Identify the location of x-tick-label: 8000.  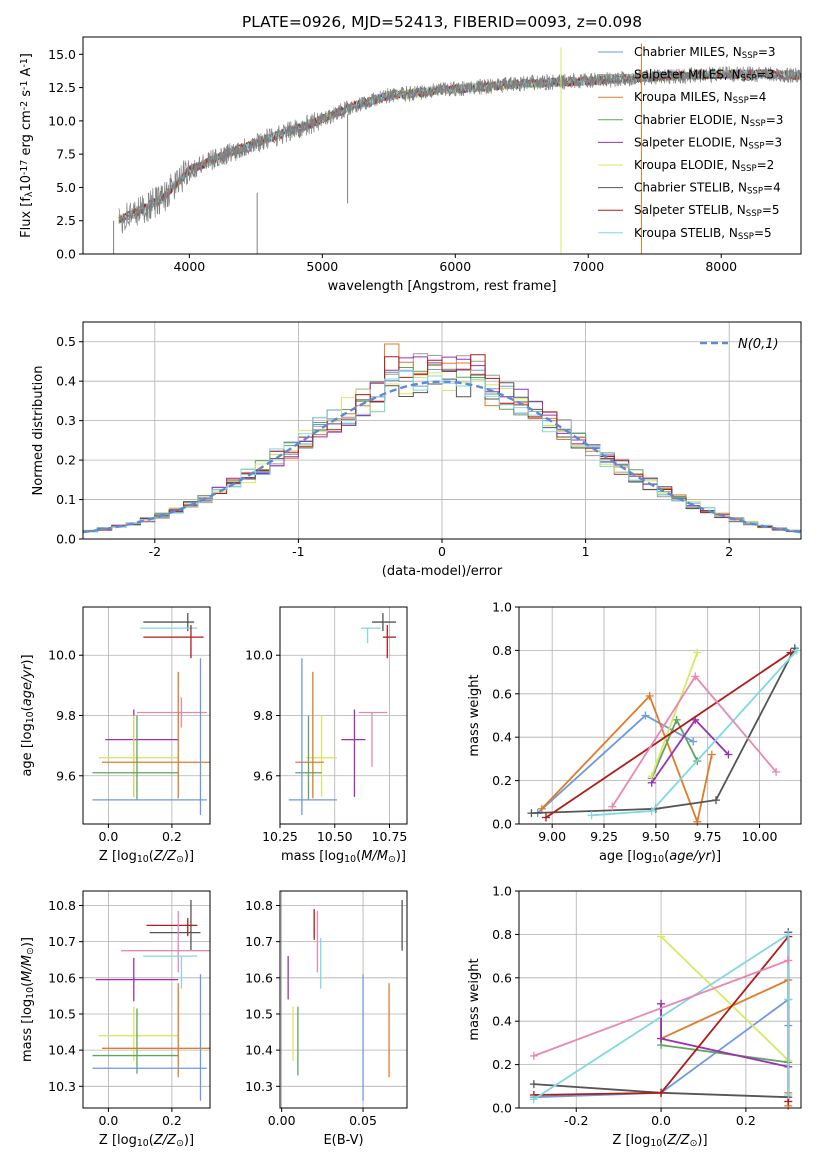
(721, 266).